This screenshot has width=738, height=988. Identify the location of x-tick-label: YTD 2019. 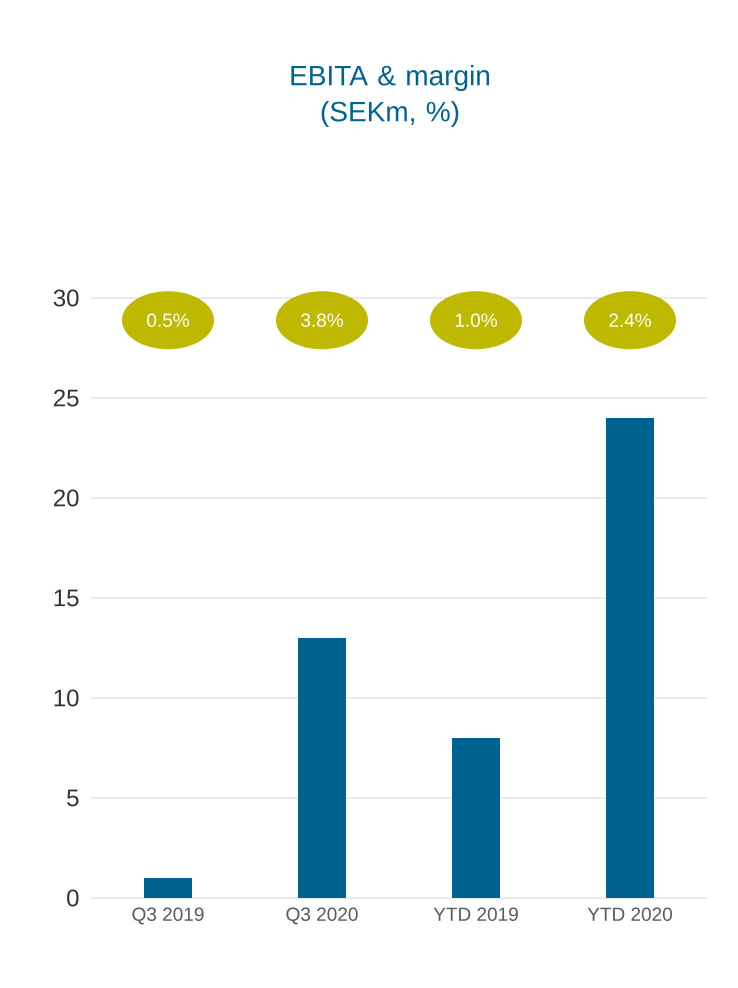
(476, 914).